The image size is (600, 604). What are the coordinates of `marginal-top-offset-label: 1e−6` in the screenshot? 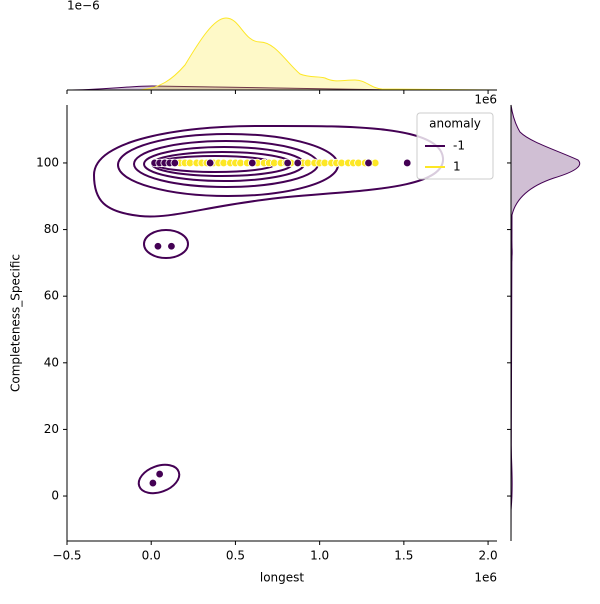 It's located at (83, 6).